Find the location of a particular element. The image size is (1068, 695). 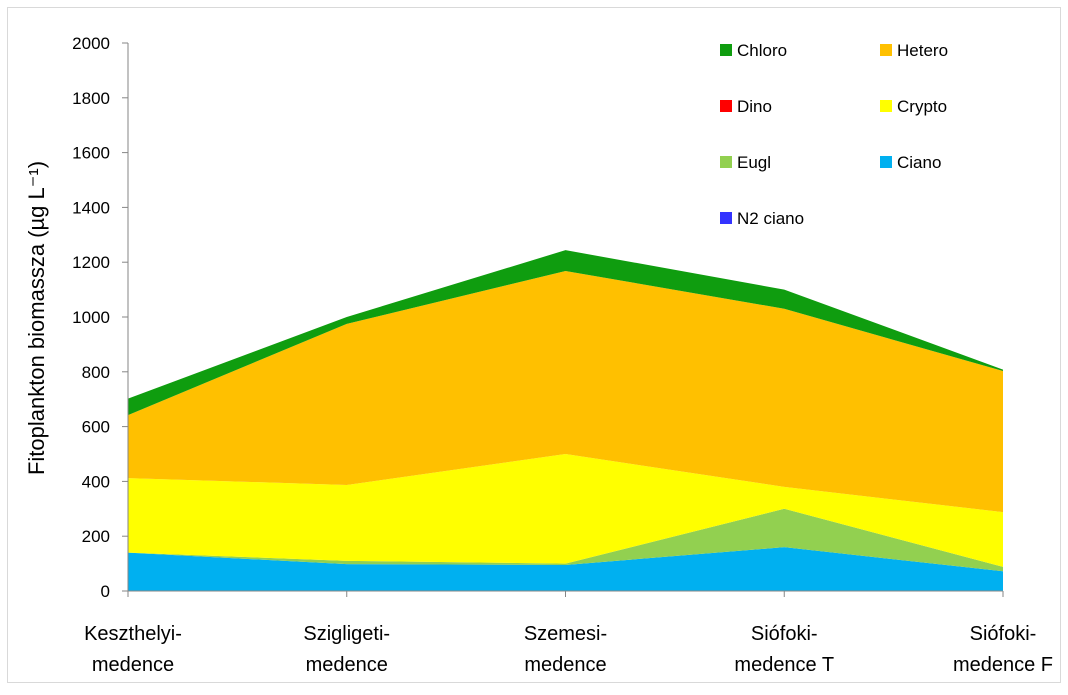

y-tick-label: 1400 is located at coordinates (91, 207).